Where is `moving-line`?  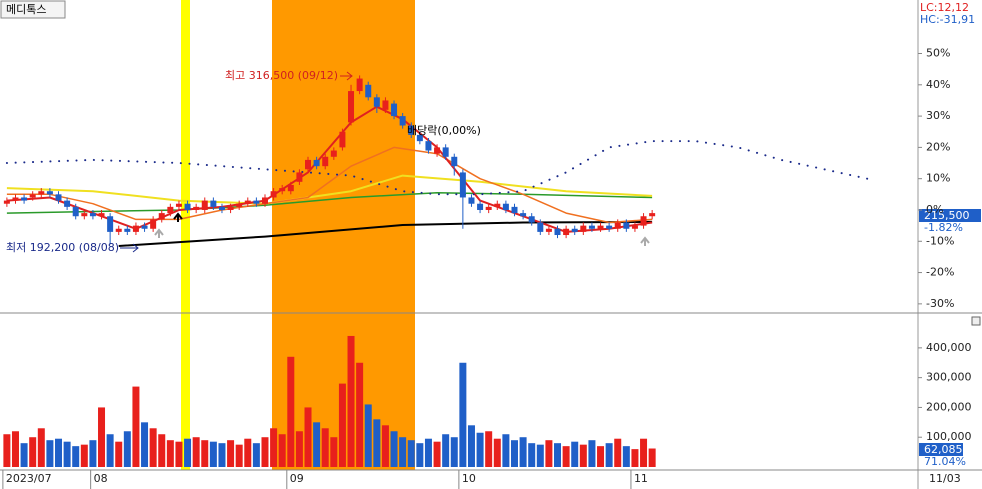
moving-line is located at coordinates (385, 233).